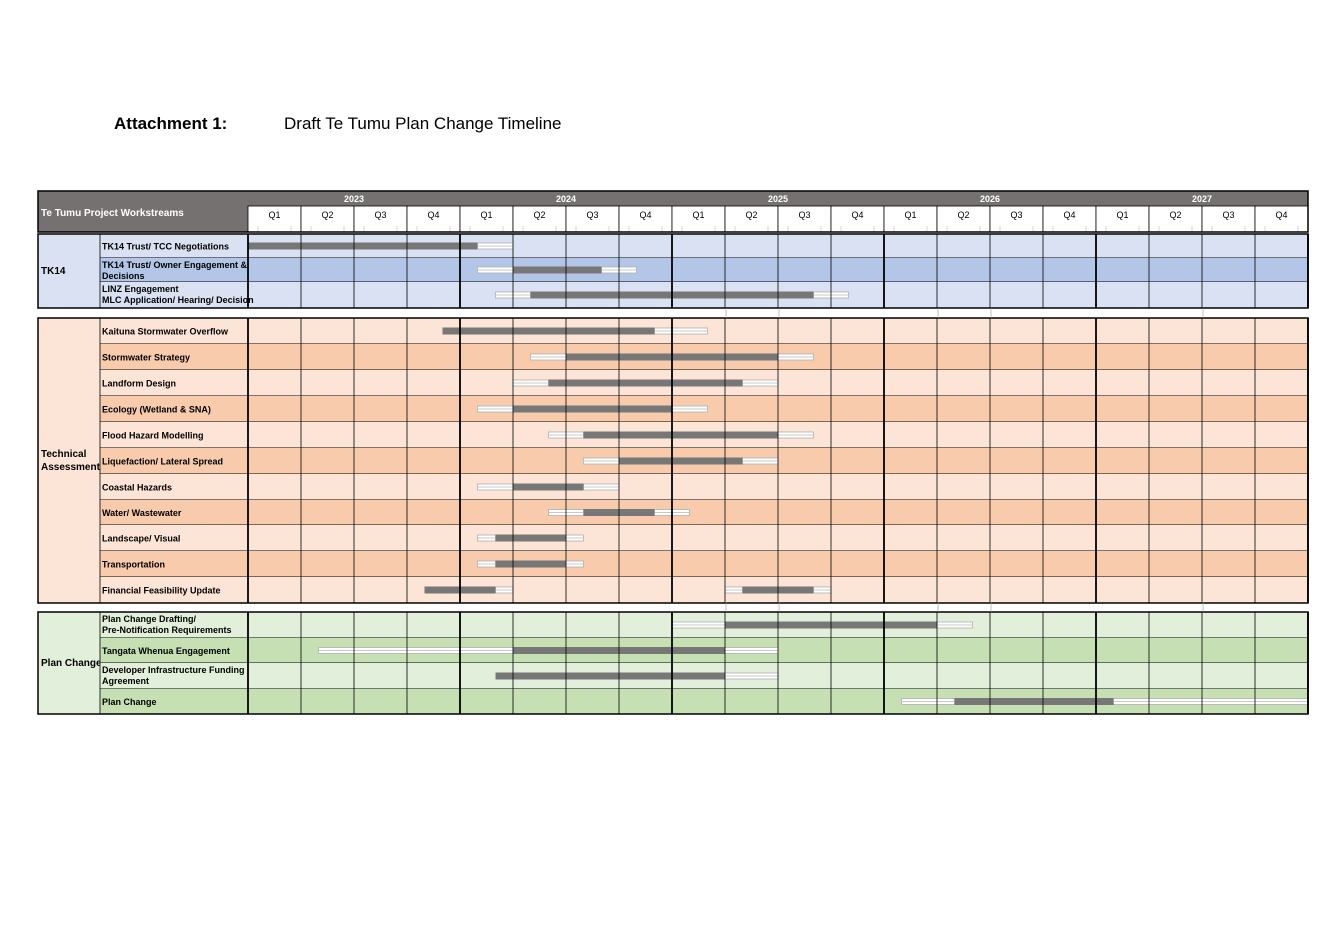  Describe the element at coordinates (171, 123) in the screenshot. I see `attachment-label: Attachment 1:` at that location.